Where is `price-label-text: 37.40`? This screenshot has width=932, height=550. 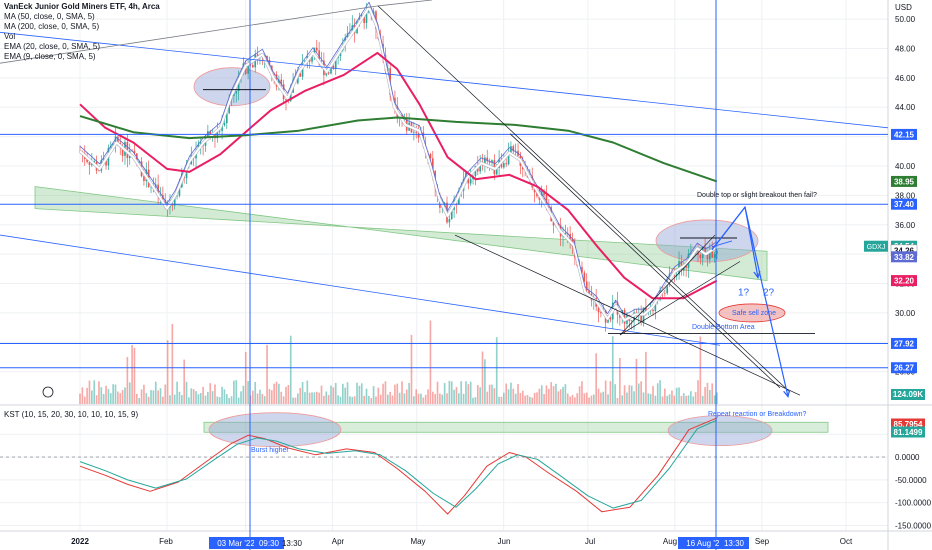 price-label-text: 37.40 is located at coordinates (904, 204).